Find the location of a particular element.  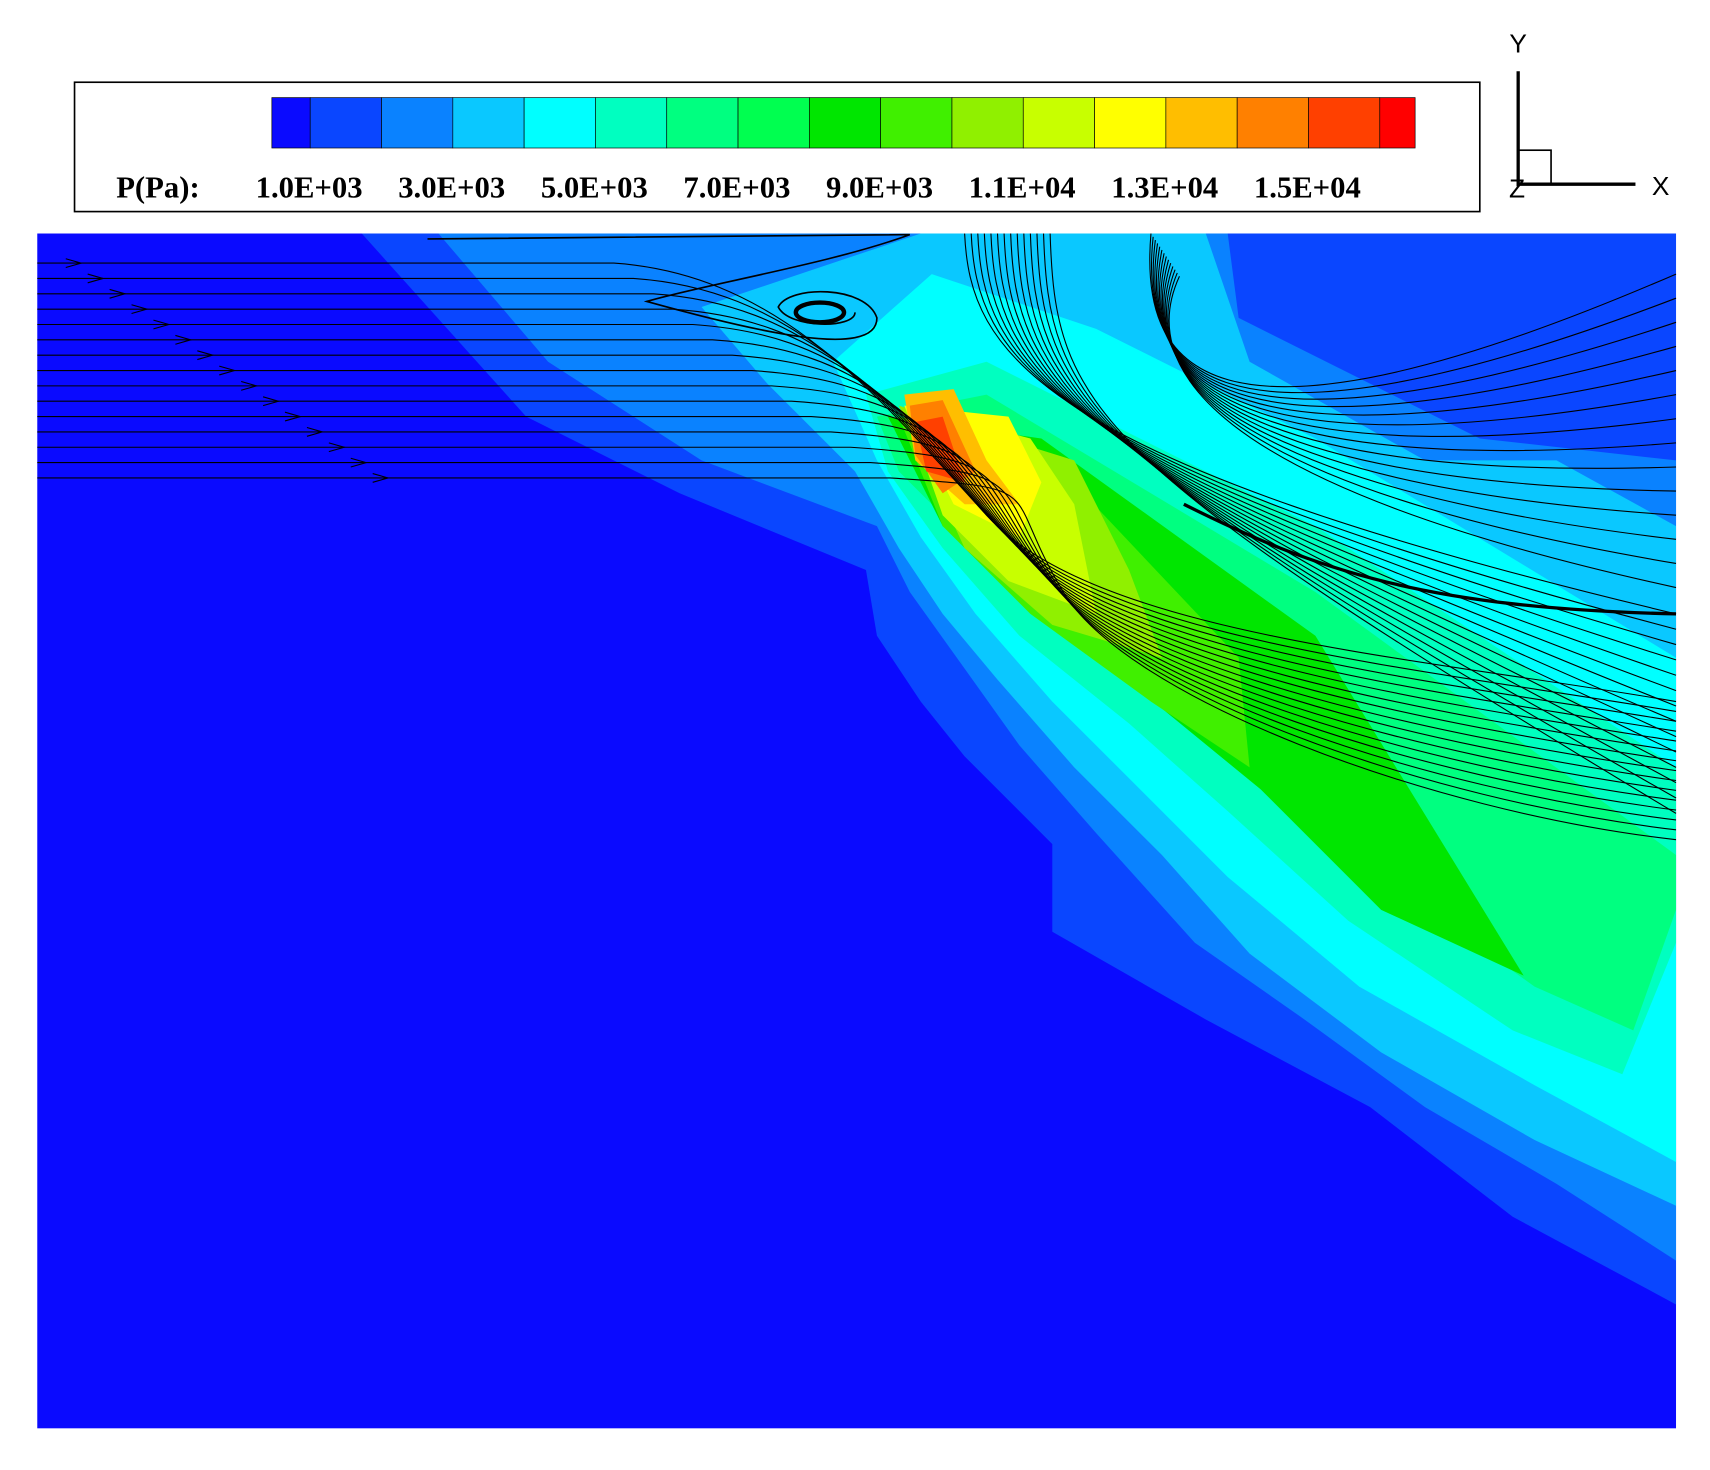

legend-label: 3.0E+03 is located at coordinates (451, 187).